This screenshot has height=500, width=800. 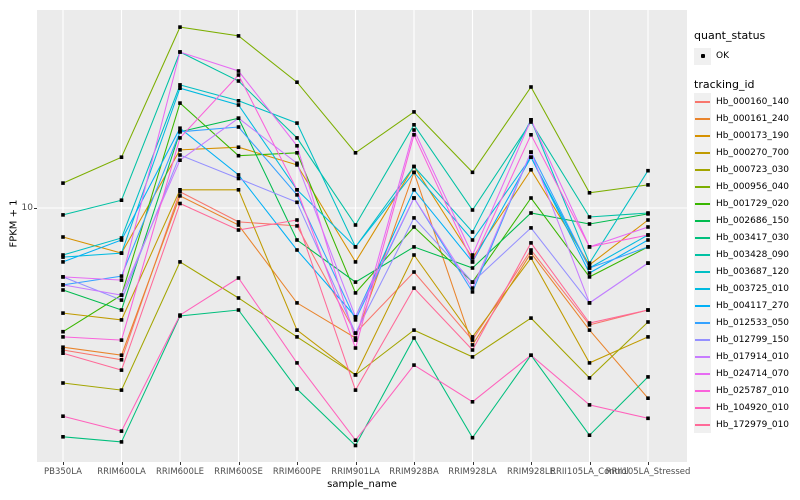 What do you see at coordinates (753, 220) in the screenshot?
I see `legend-label: Hb_002686_150` at bounding box center [753, 220].